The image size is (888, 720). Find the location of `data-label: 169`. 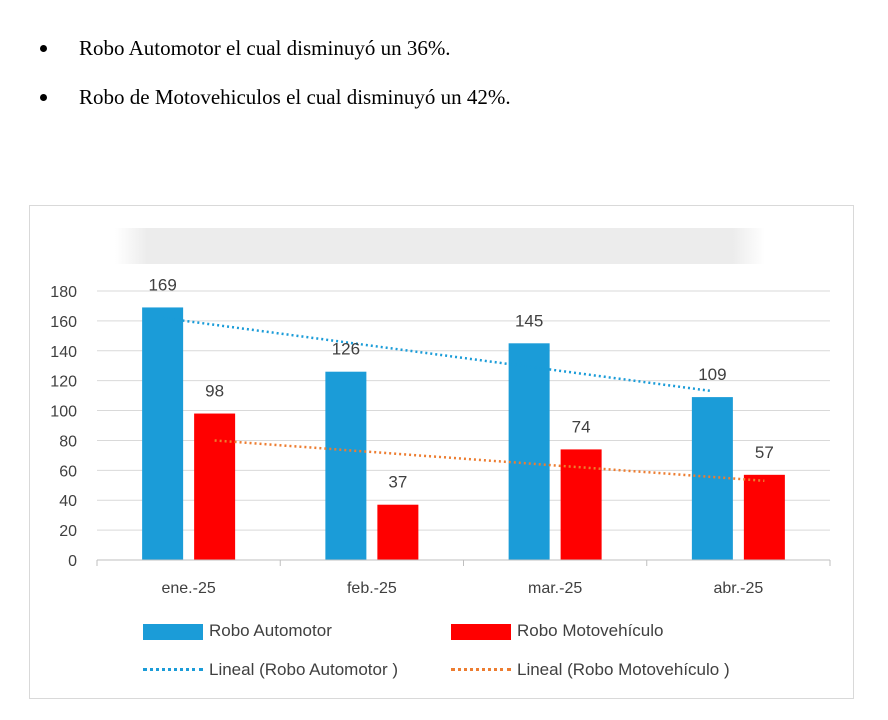

data-label: 169 is located at coordinates (162, 284).